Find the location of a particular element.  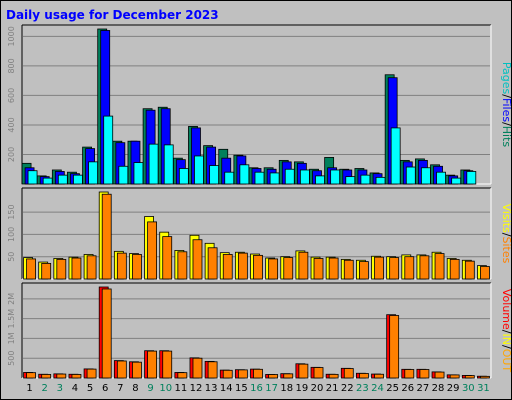

x-tick-label-4: 4 is located at coordinates (75, 388).